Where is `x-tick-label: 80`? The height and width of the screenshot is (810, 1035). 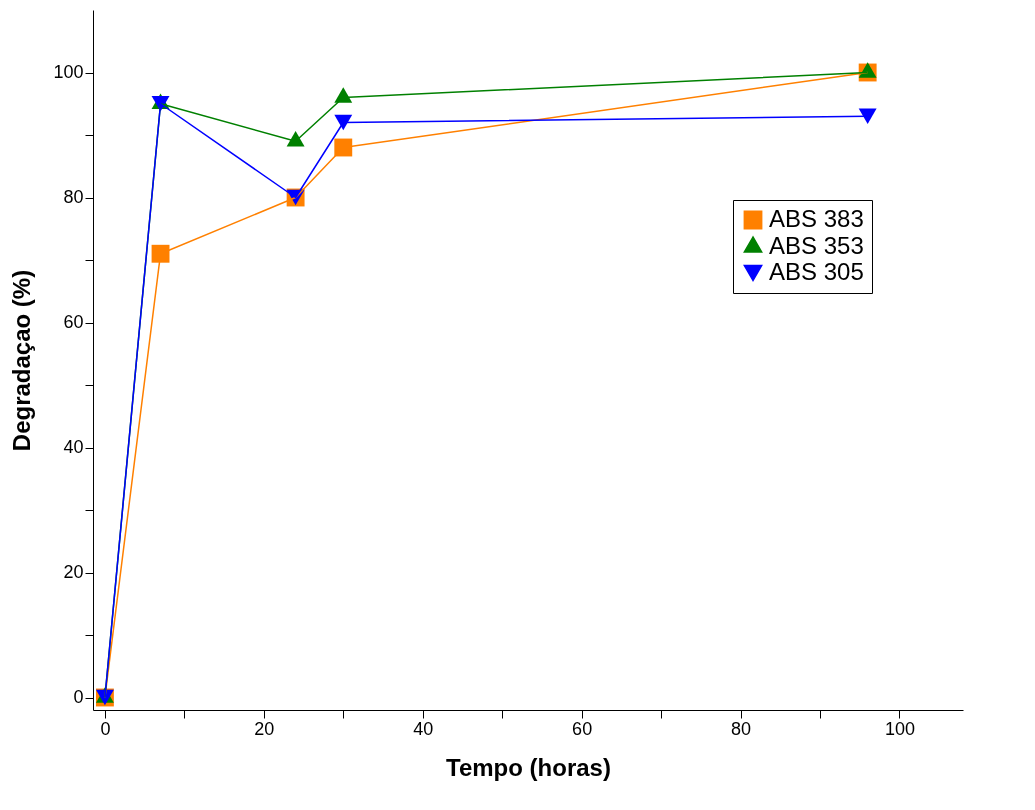
x-tick-label: 80 is located at coordinates (741, 728).